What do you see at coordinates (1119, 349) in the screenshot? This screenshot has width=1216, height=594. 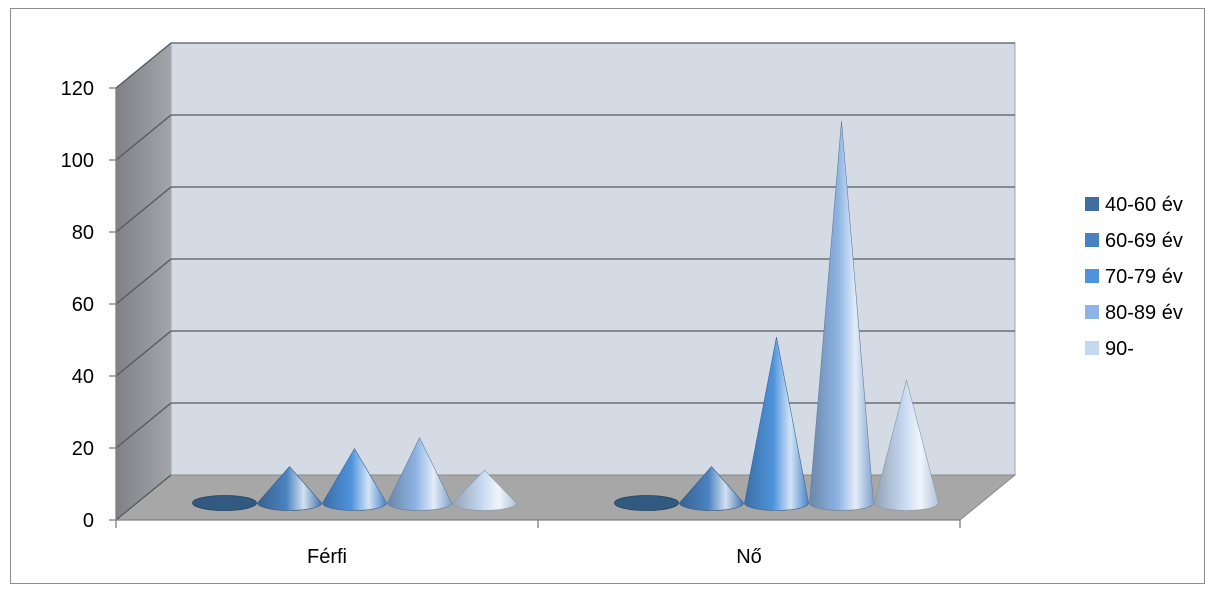 I see `legend-label: 90-` at bounding box center [1119, 349].